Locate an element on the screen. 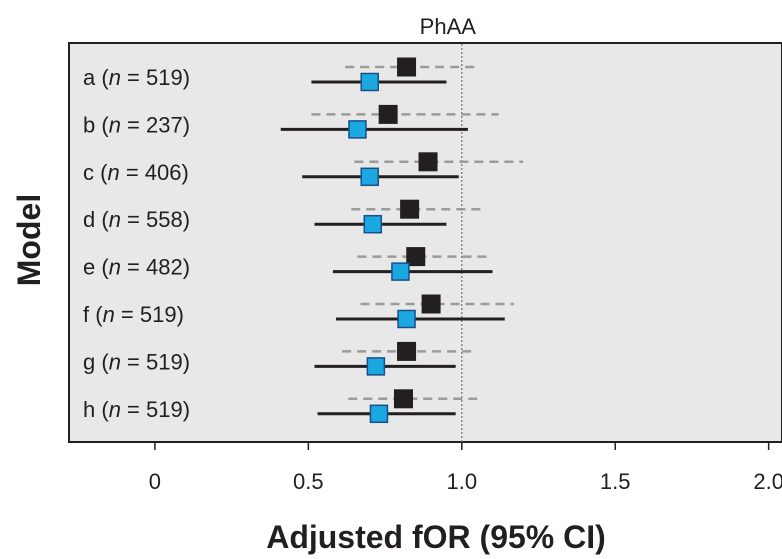 This screenshot has height=559, width=782. x-axis-title: Adjusted fOR (95% CI) is located at coordinates (436, 537).